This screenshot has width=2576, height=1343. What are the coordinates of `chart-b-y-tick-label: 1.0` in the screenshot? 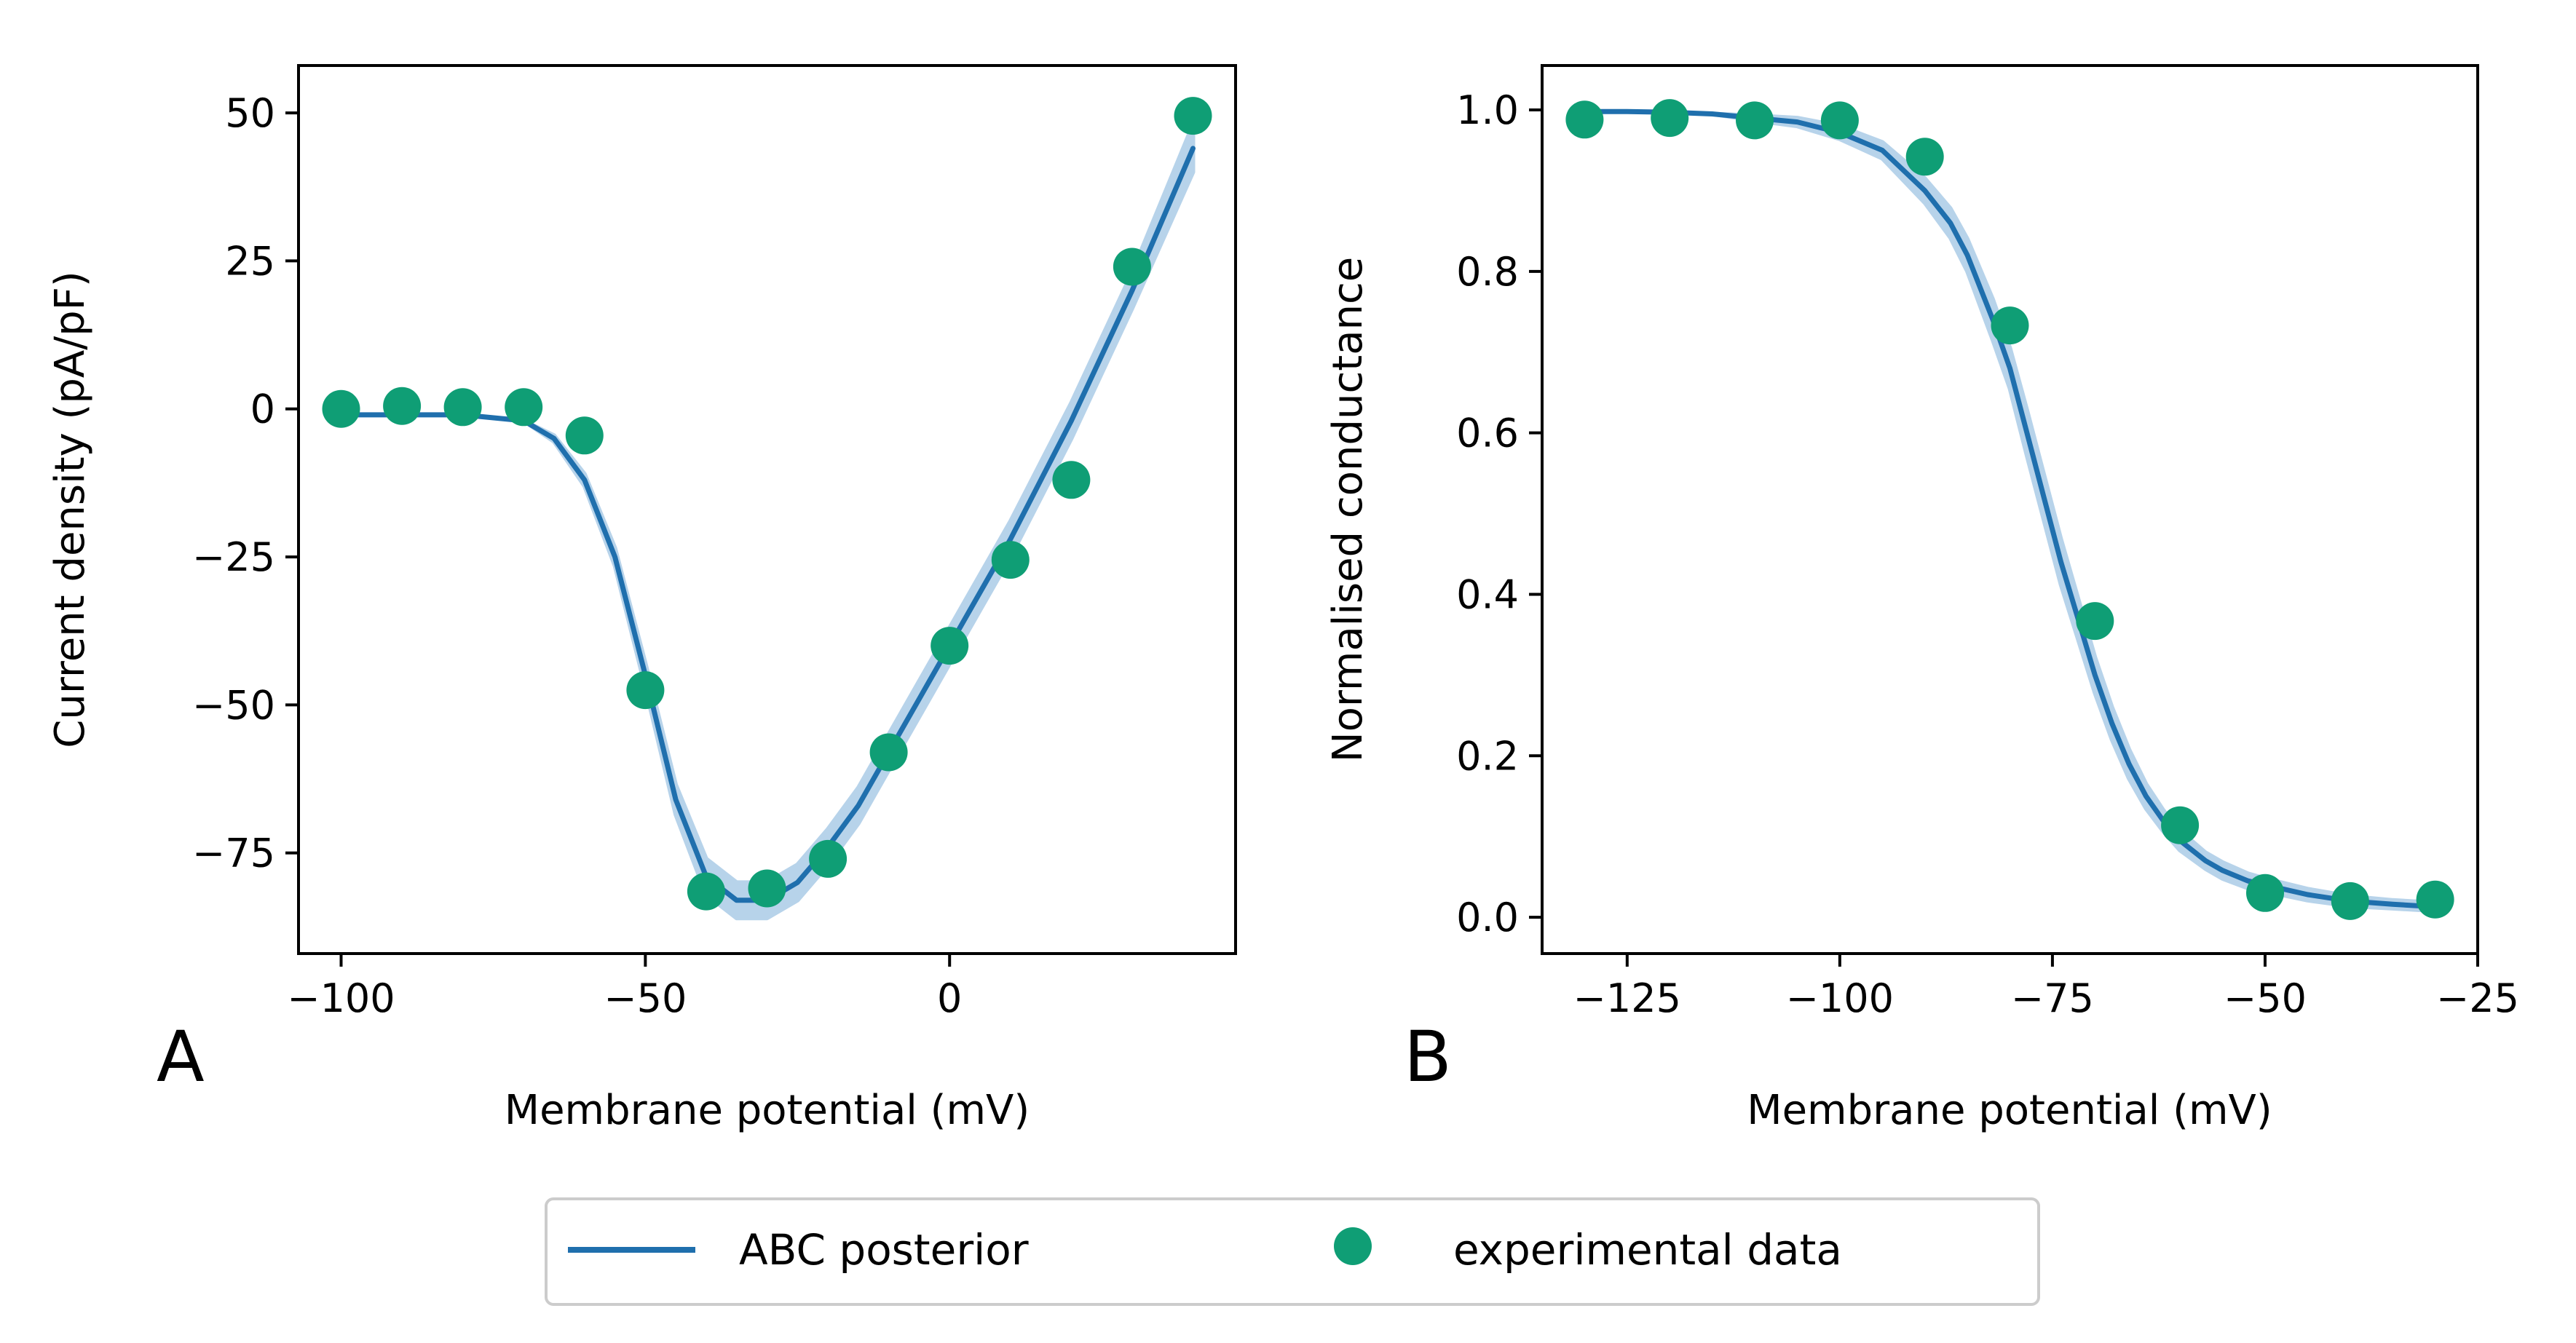 It's located at (1488, 110).